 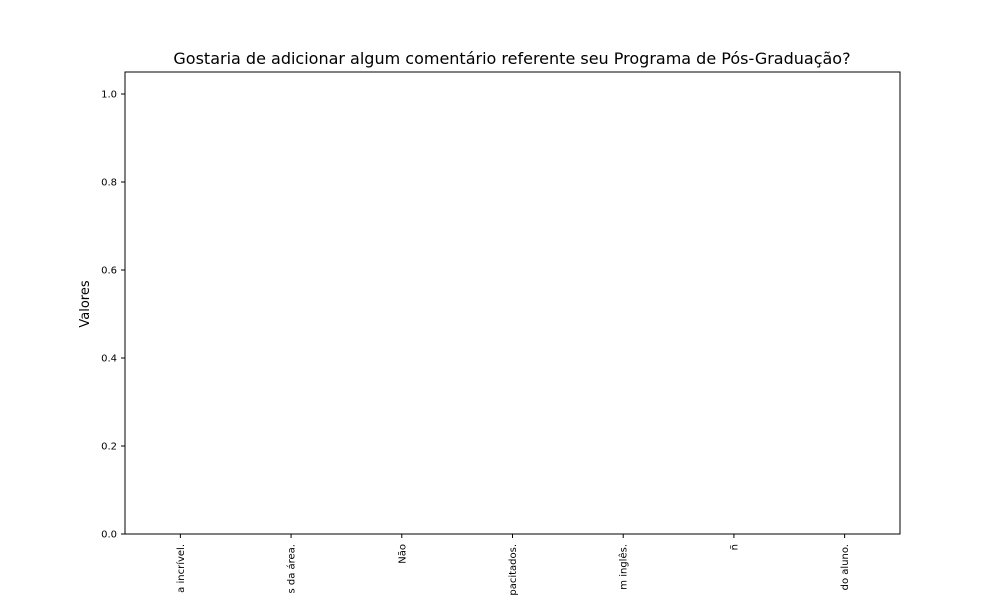 What do you see at coordinates (734, 547) in the screenshot?
I see `x-tick-label: ñ` at bounding box center [734, 547].